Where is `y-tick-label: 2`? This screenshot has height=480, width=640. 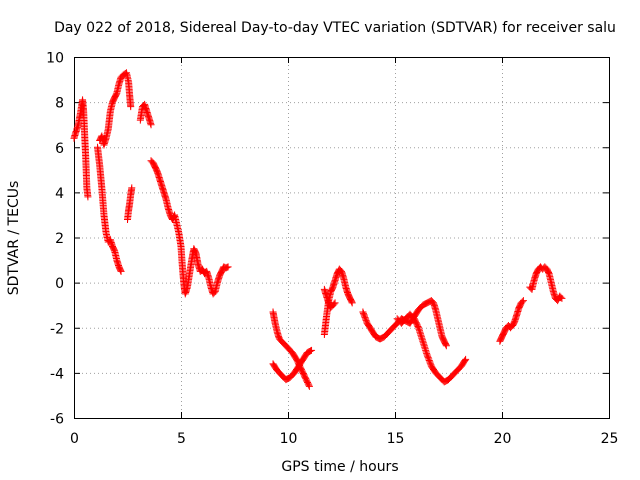
y-tick-label: 2 is located at coordinates (59, 239).